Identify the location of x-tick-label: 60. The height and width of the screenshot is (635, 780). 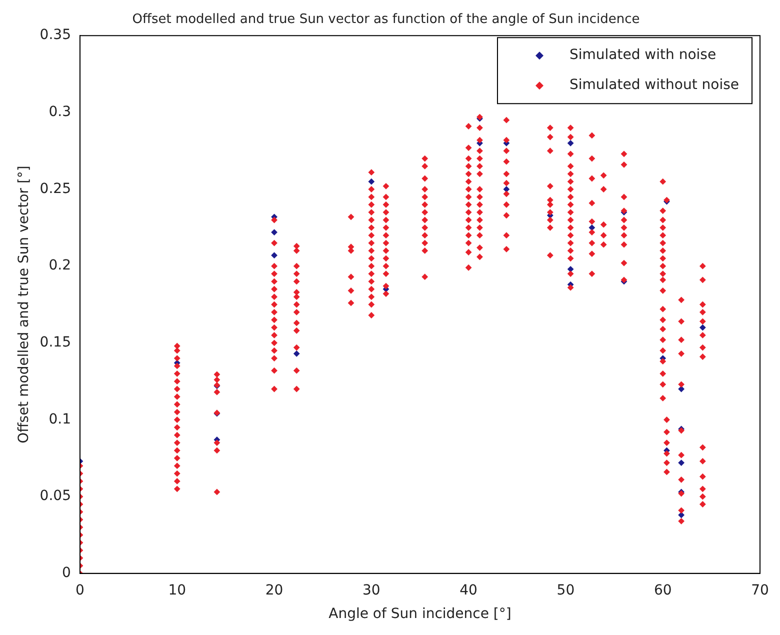
(663, 590).